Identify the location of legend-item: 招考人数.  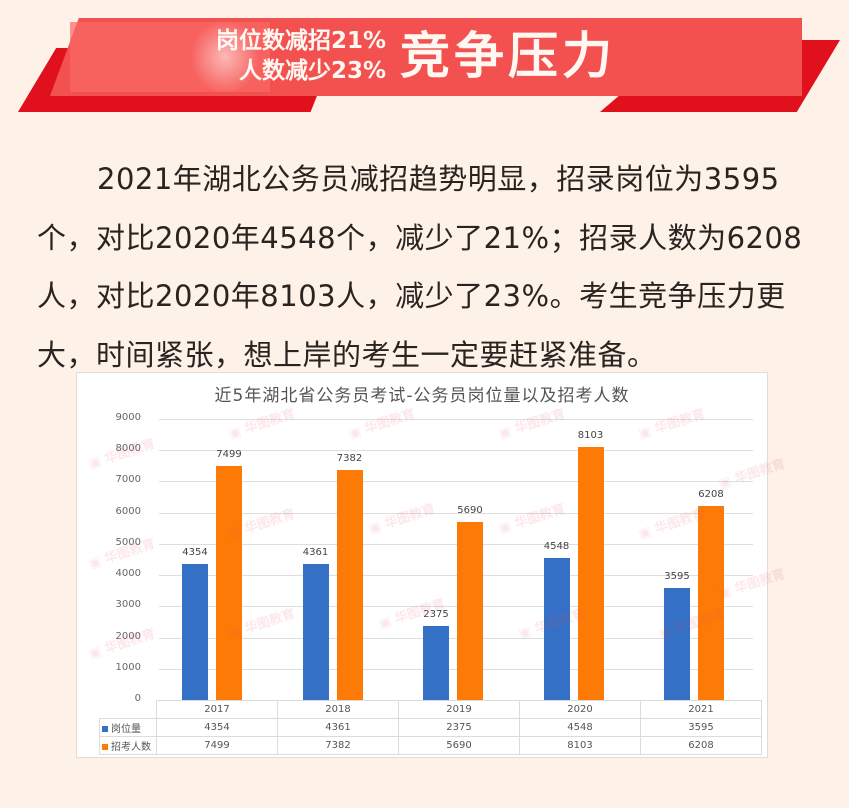
(128, 745).